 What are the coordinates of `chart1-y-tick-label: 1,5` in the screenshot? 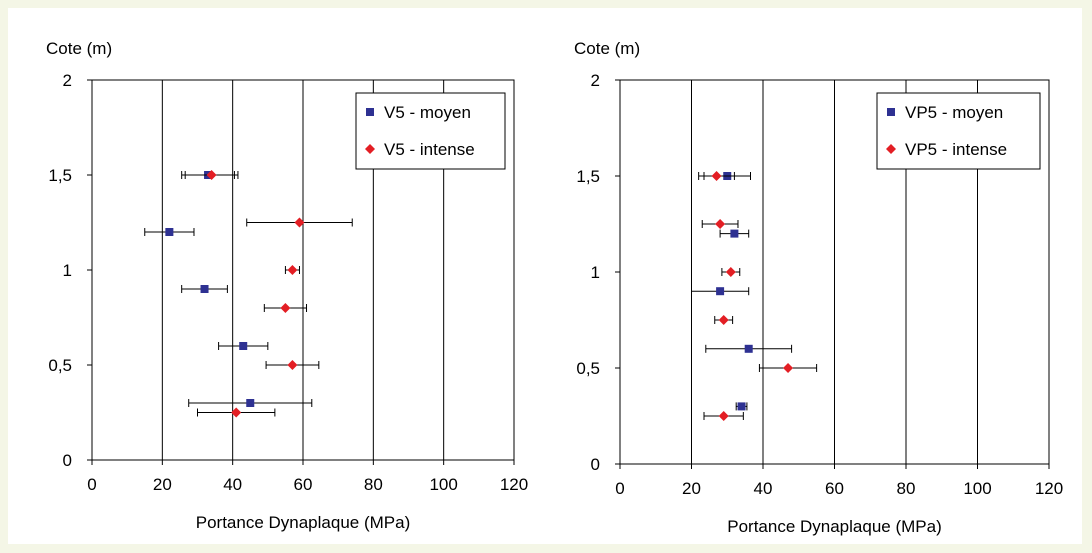 It's located at (60, 175).